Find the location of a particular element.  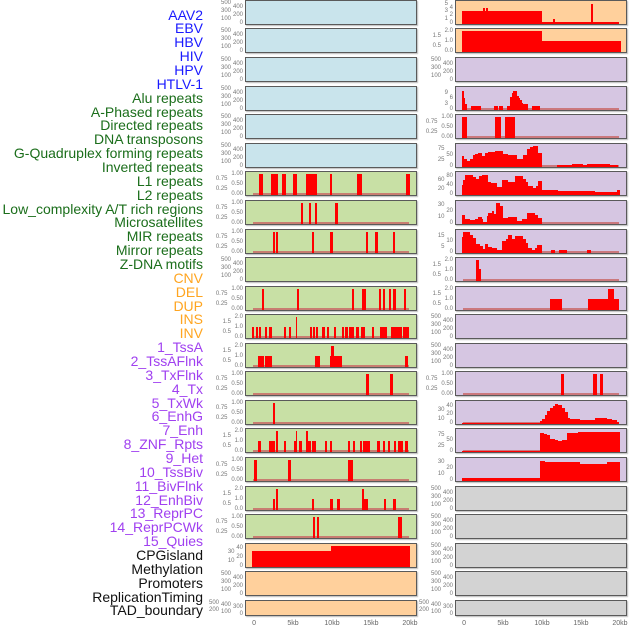

y-tick-label: 0.5 is located at coordinates (436, 46).